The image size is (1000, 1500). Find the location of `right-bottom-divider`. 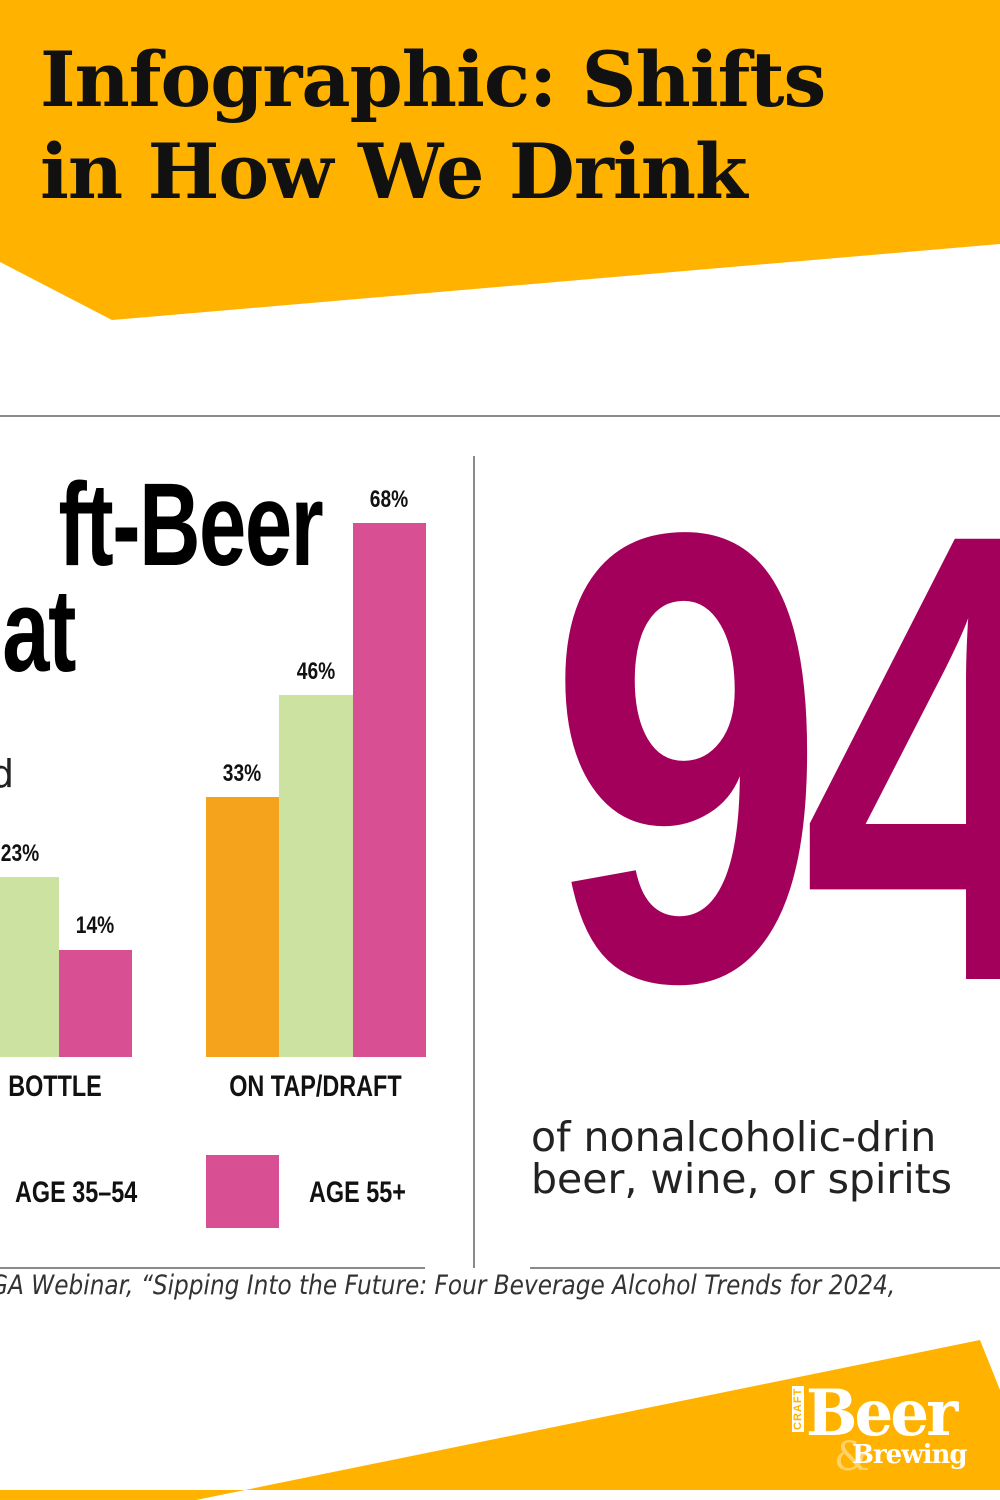

right-bottom-divider is located at coordinates (765, 1268).